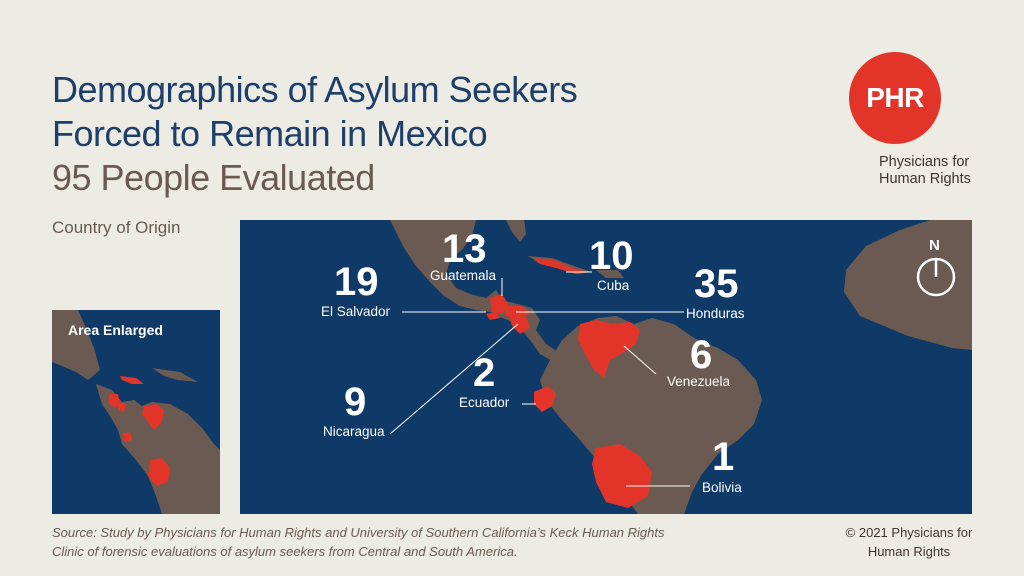 The image size is (1024, 576). Describe the element at coordinates (934, 245) in the screenshot. I see `compass-north-label: N` at that location.